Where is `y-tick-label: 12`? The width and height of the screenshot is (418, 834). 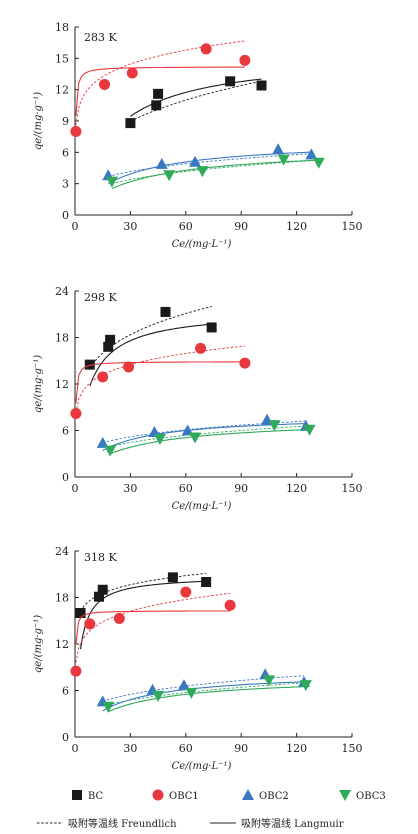
y-tick-label: 12 is located at coordinates (62, 384).